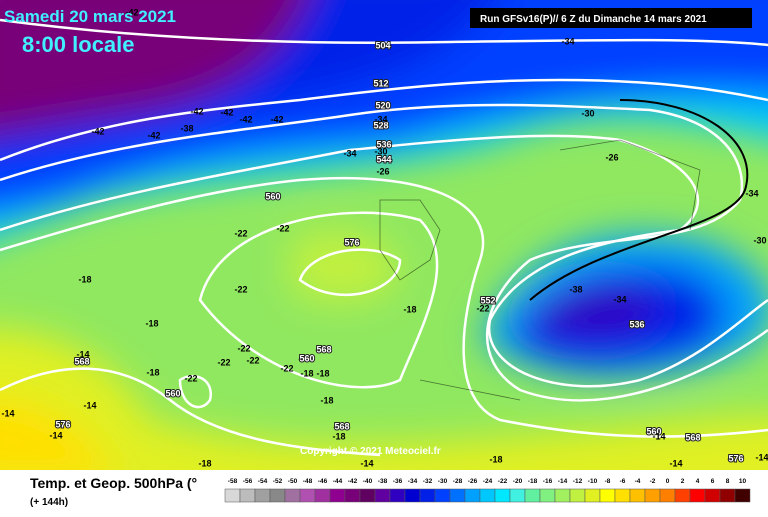 This screenshot has width=768, height=517. I want to click on scale-label: -18, so click(533, 481).